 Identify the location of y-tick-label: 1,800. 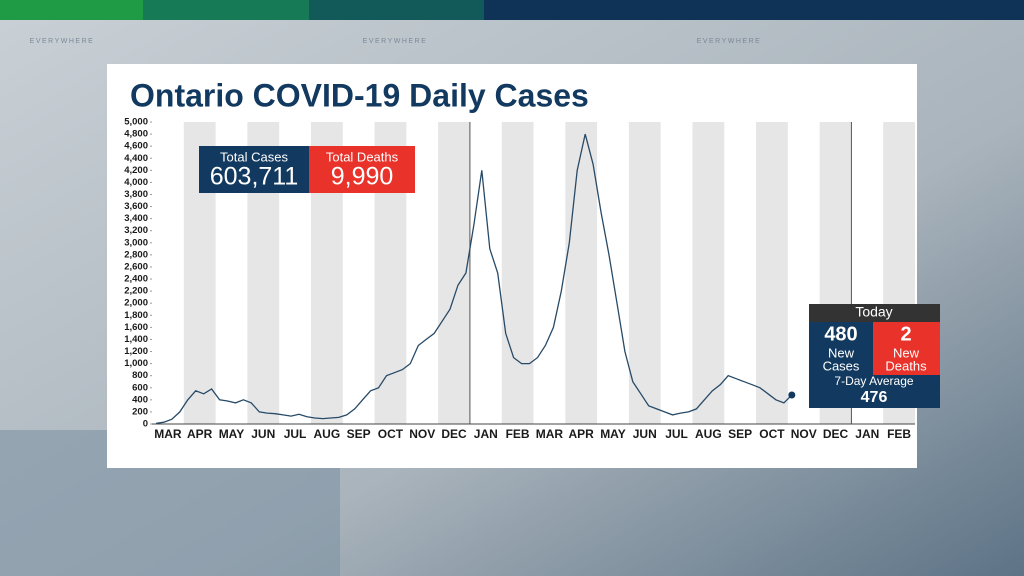
(136, 315).